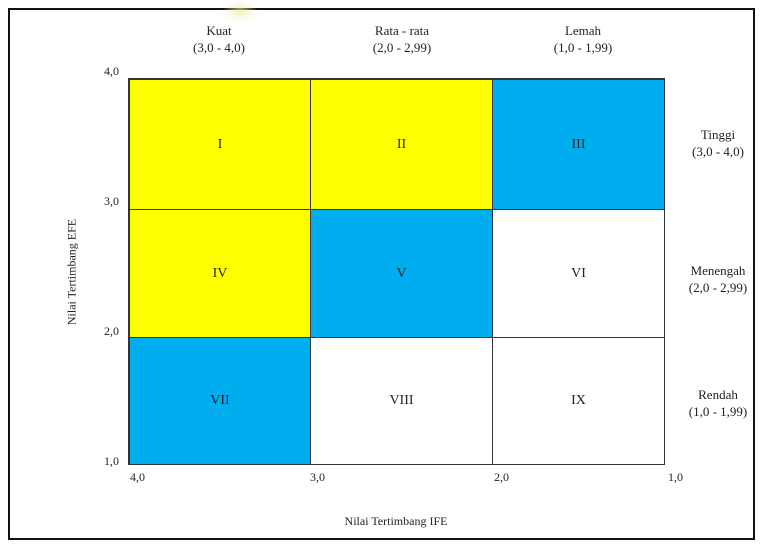 This screenshot has width=767, height=550. Describe the element at coordinates (718, 134) in the screenshot. I see `row-label: Tinggi` at that location.